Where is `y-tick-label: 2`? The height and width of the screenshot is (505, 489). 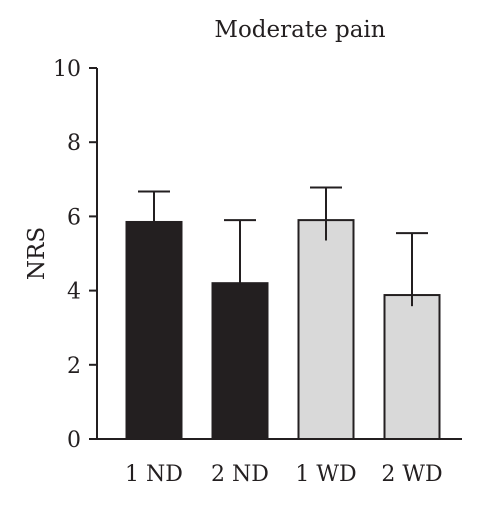 y-tick-label: 2 is located at coordinates (74, 366).